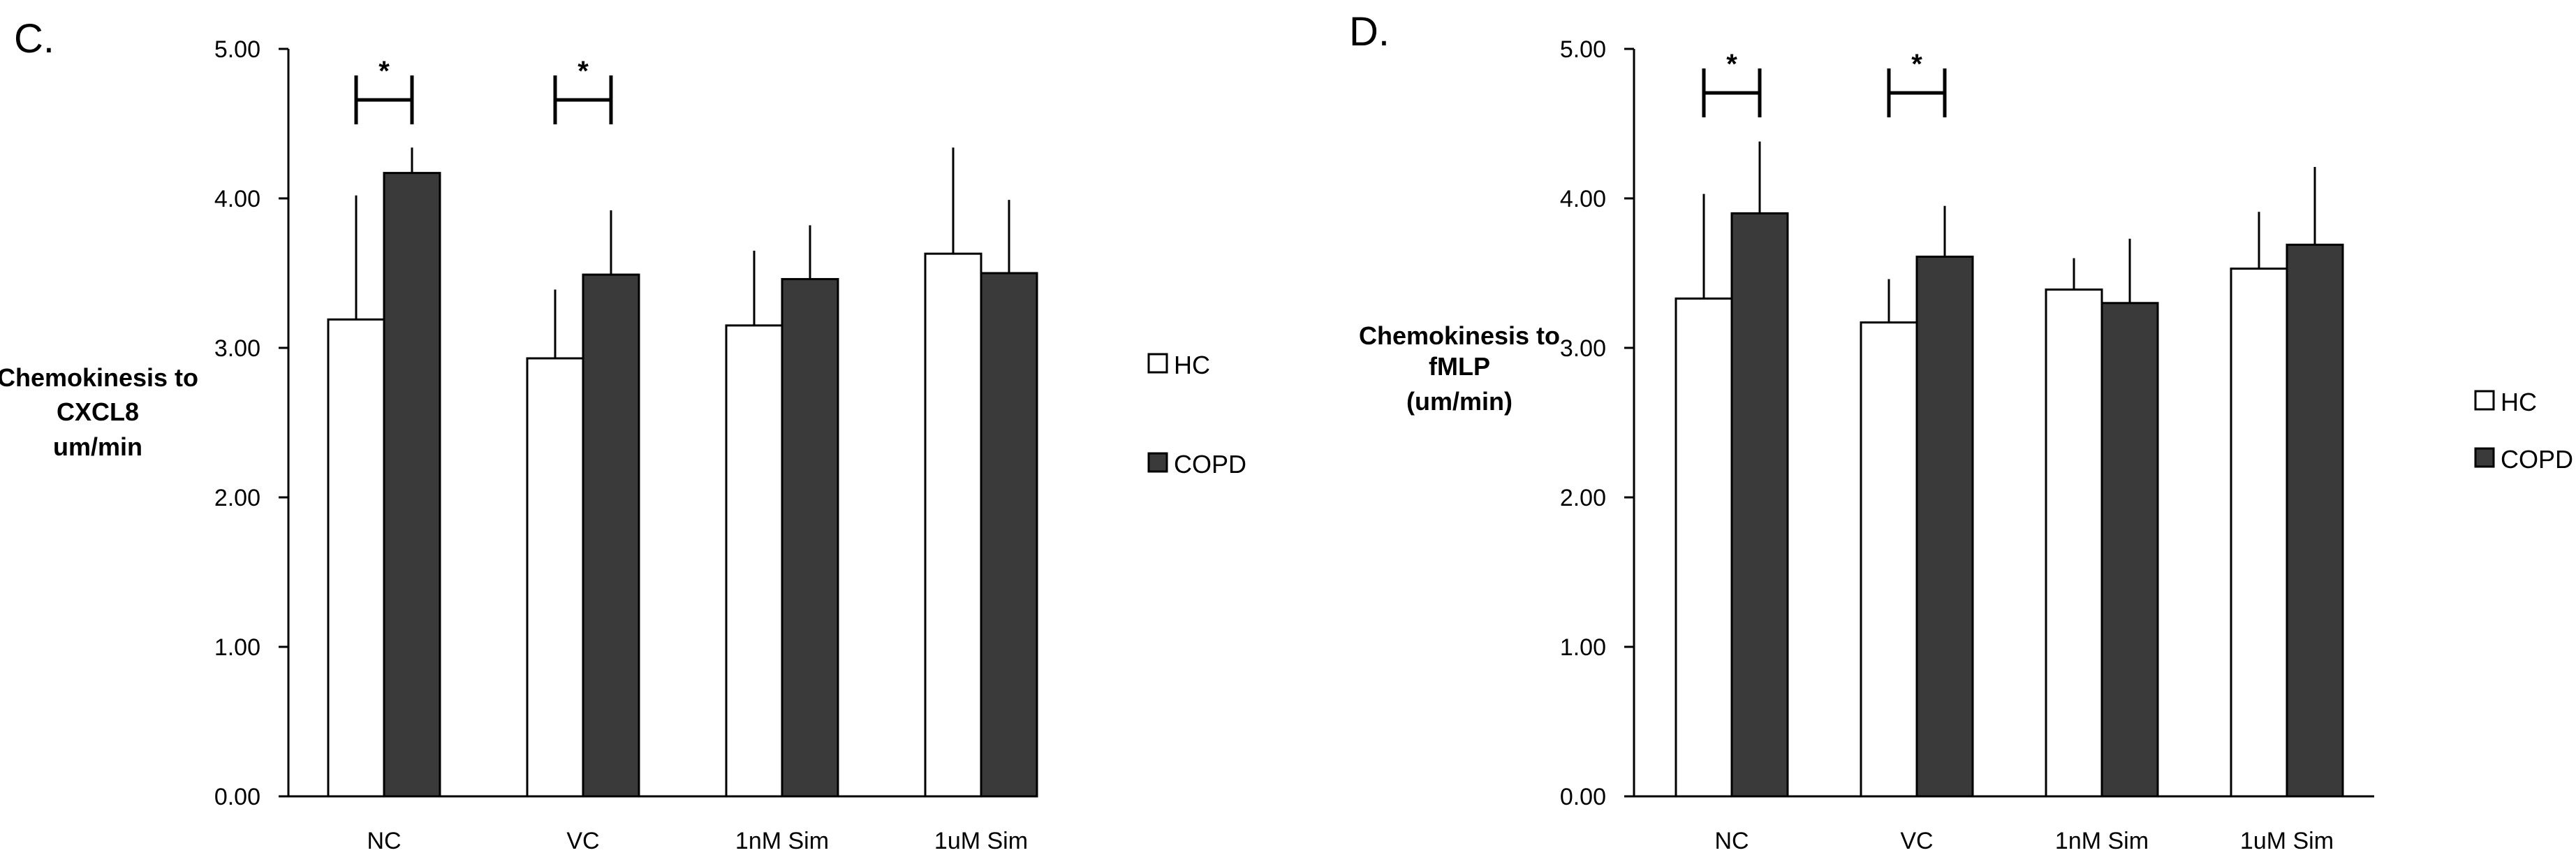 This screenshot has width=2576, height=862. Describe the element at coordinates (97, 447) in the screenshot. I see `y-axis-label-line: um/min` at that location.